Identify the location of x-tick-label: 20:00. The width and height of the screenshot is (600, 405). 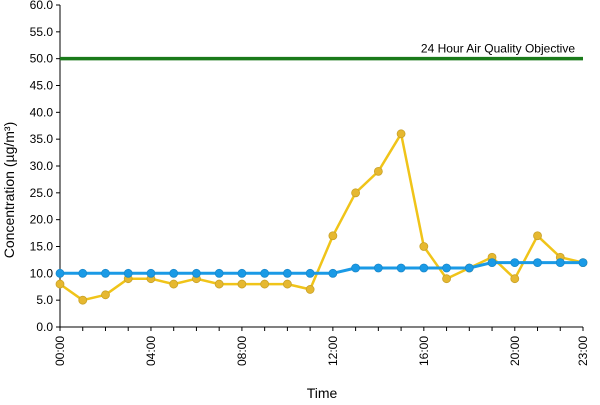
(515, 351).